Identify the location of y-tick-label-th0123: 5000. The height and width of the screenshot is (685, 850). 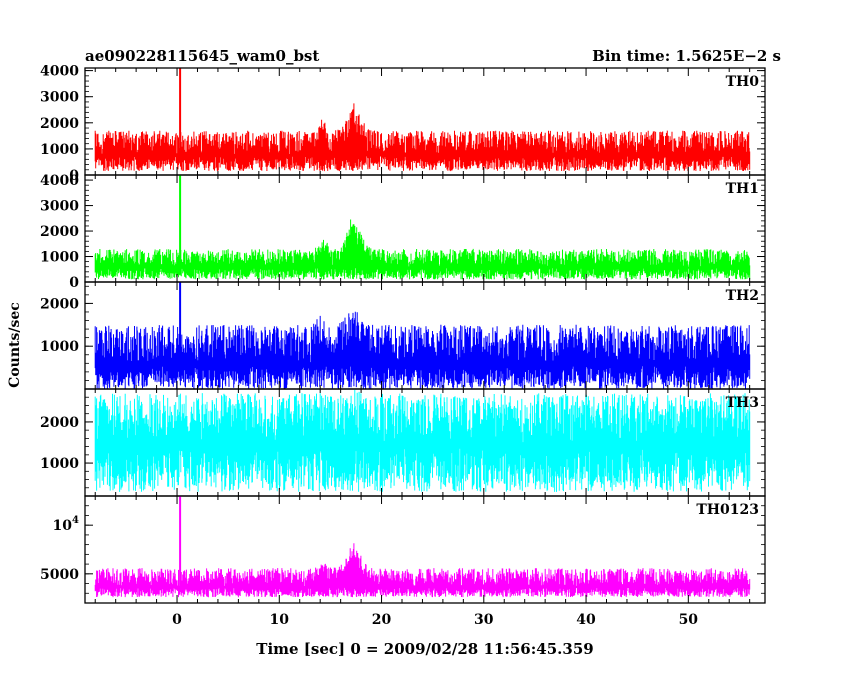
(59, 575).